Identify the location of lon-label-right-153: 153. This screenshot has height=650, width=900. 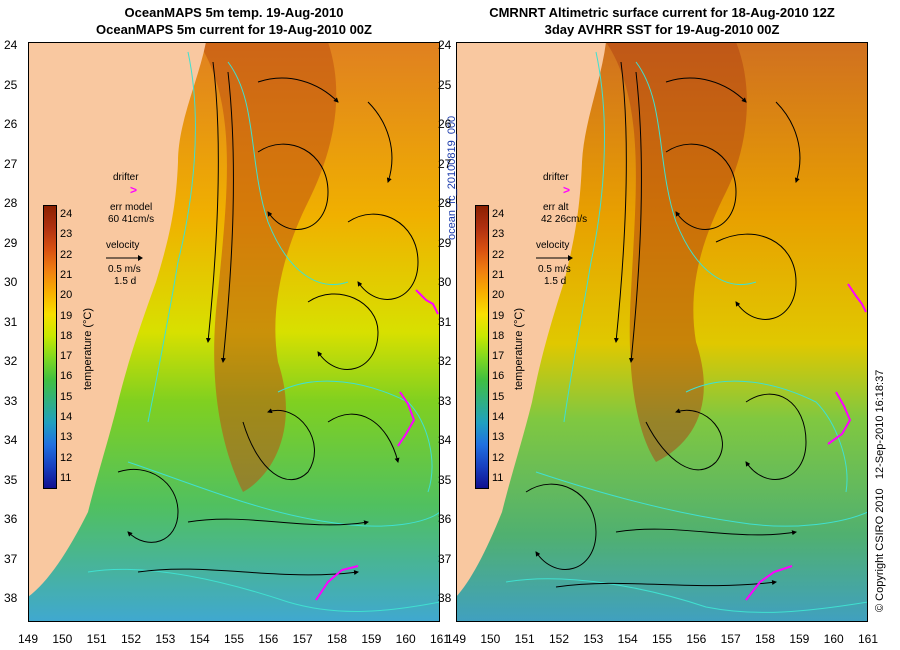
(593, 639).